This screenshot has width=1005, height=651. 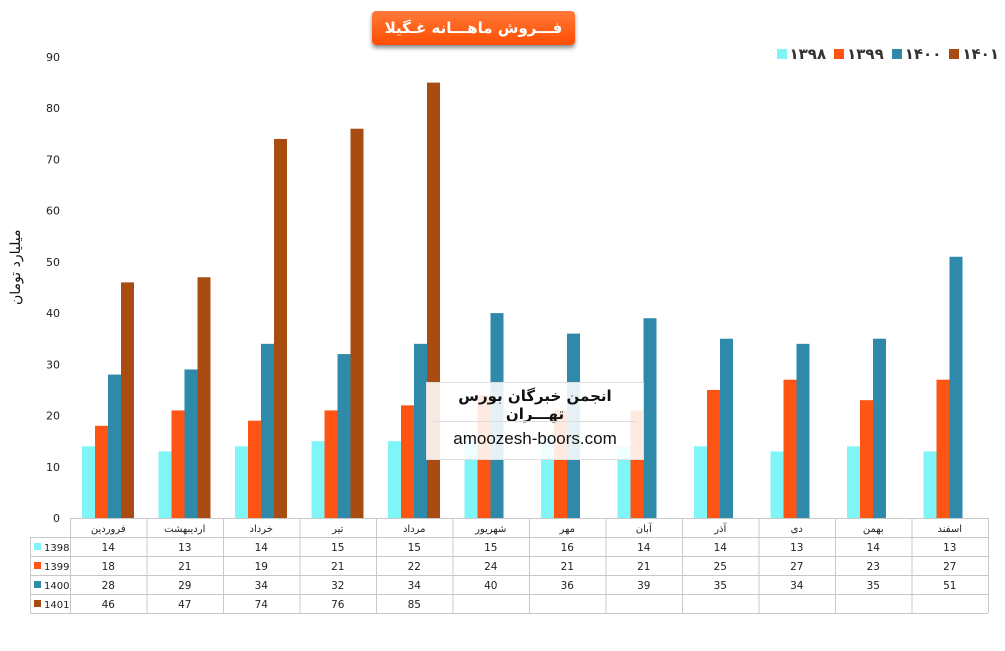 I want to click on table-cell-value: 25, so click(x=720, y=567).